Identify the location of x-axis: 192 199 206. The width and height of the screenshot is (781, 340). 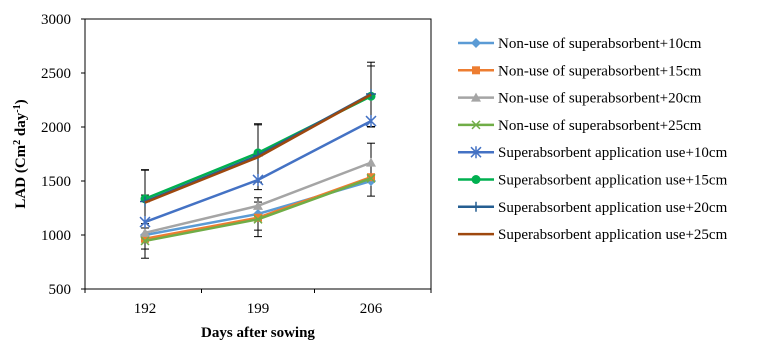
(258, 303).